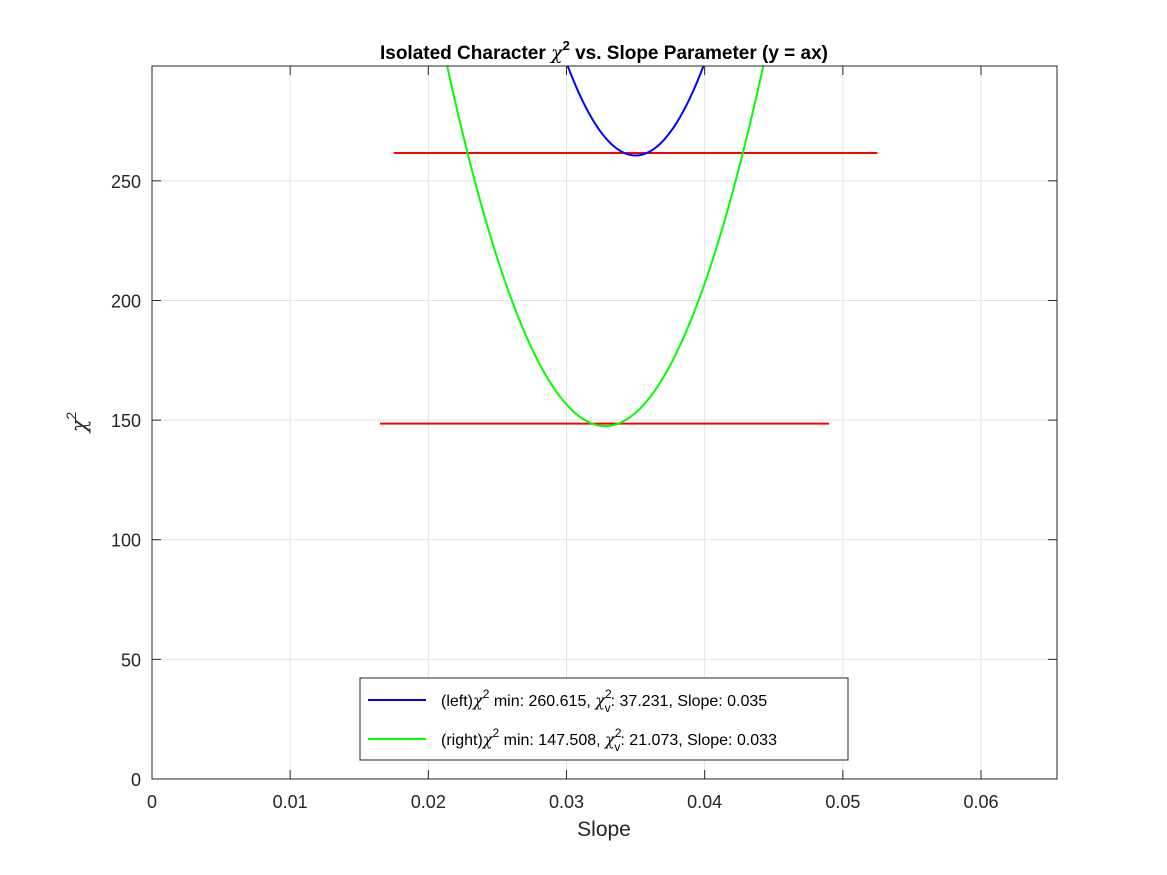 The height and width of the screenshot is (875, 1167). Describe the element at coordinates (478, 700) in the screenshot. I see `legend-left-chi: χ` at that location.